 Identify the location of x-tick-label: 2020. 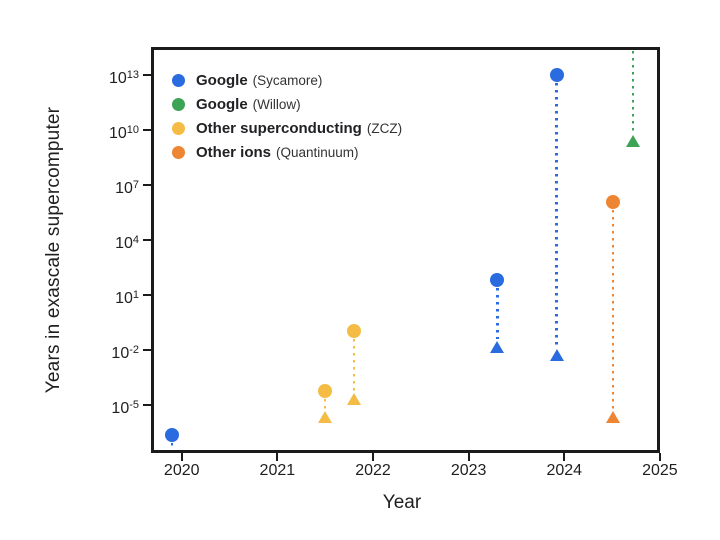
(181, 470).